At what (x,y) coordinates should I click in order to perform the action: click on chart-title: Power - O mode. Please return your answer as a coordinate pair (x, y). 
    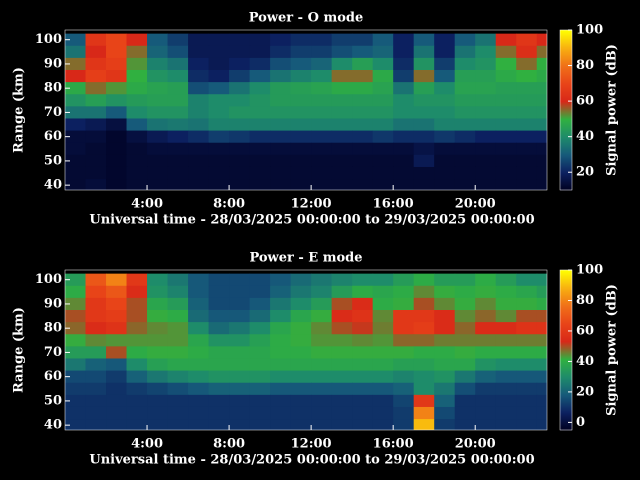
    Looking at the image, I should click on (306, 18).